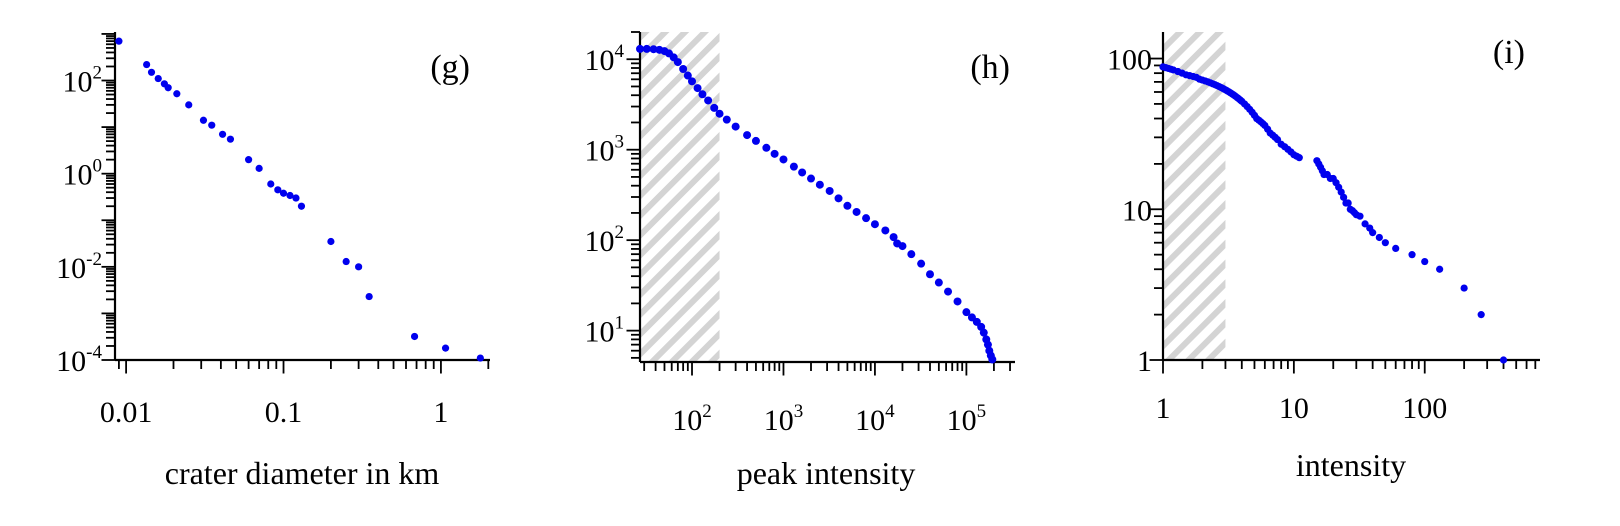  Describe the element at coordinates (875, 419) in the screenshot. I see `x-tick-label: 10⁴` at that location.